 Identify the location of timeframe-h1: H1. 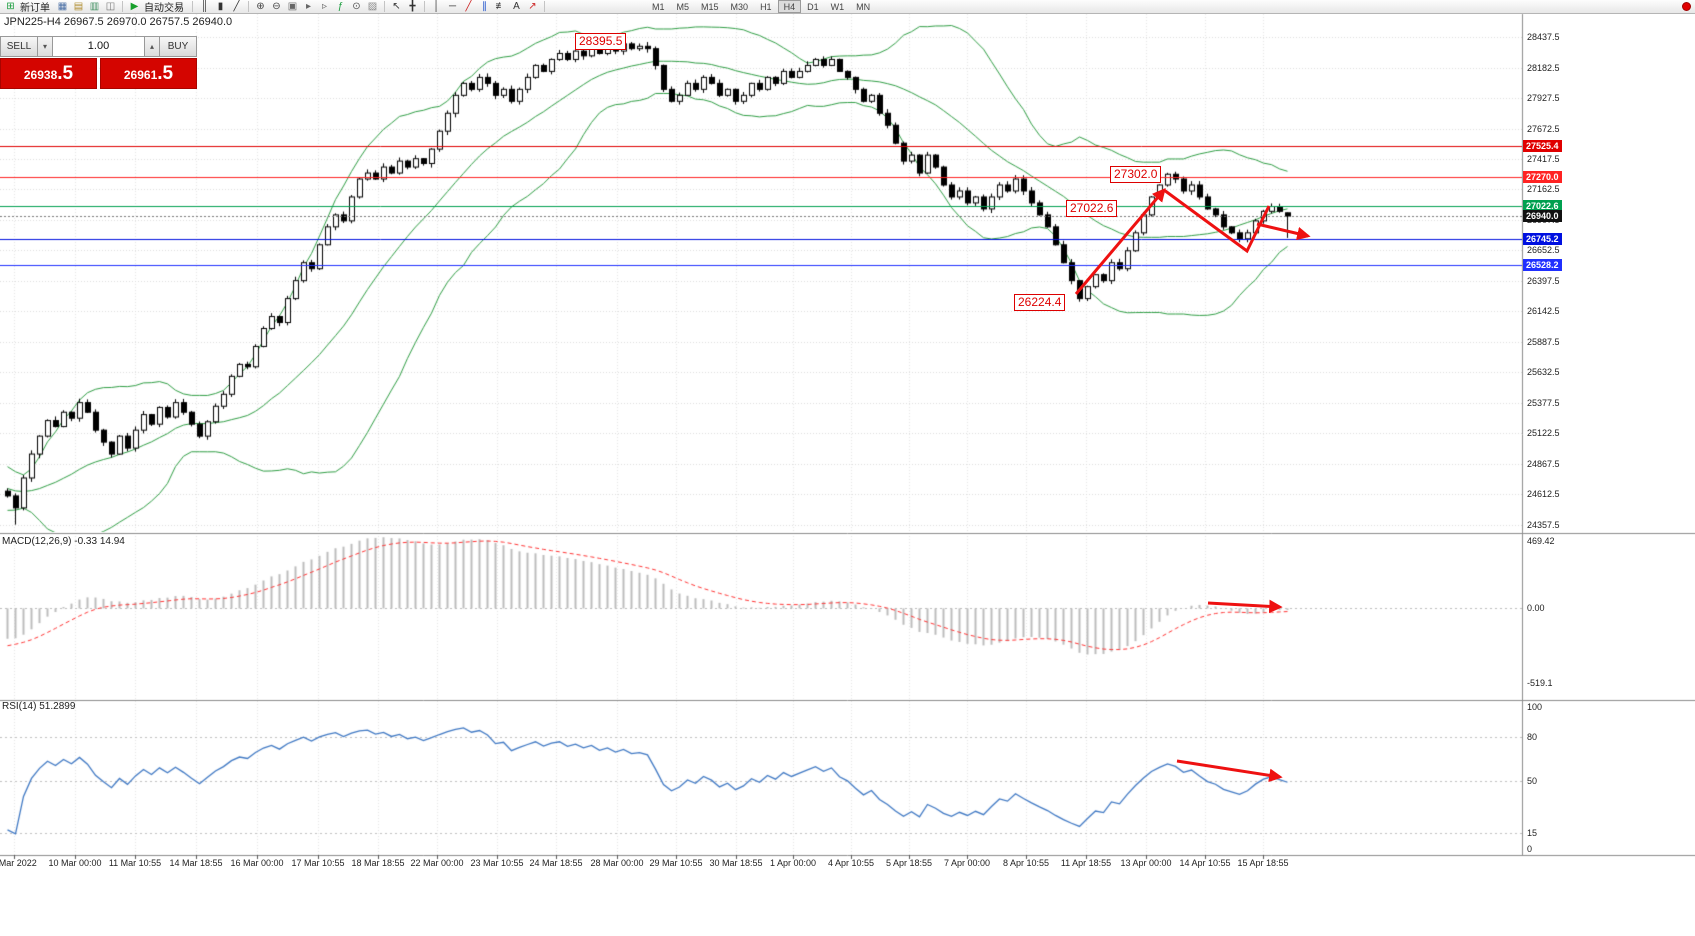
(766, 7).